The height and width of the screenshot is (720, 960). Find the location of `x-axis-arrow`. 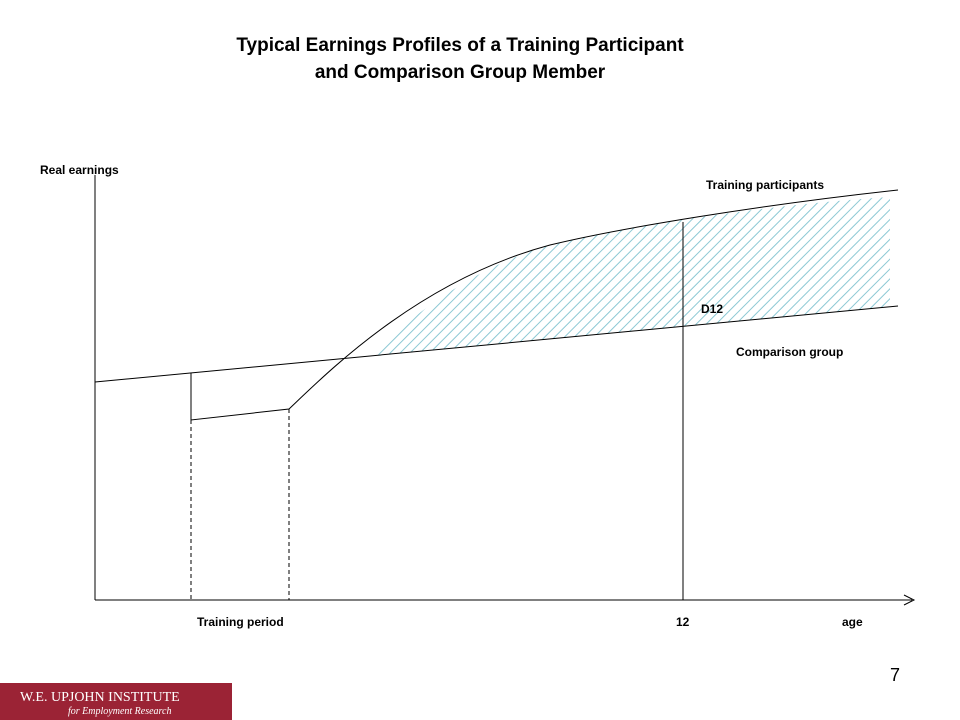

x-axis-arrow is located at coordinates (909, 600).